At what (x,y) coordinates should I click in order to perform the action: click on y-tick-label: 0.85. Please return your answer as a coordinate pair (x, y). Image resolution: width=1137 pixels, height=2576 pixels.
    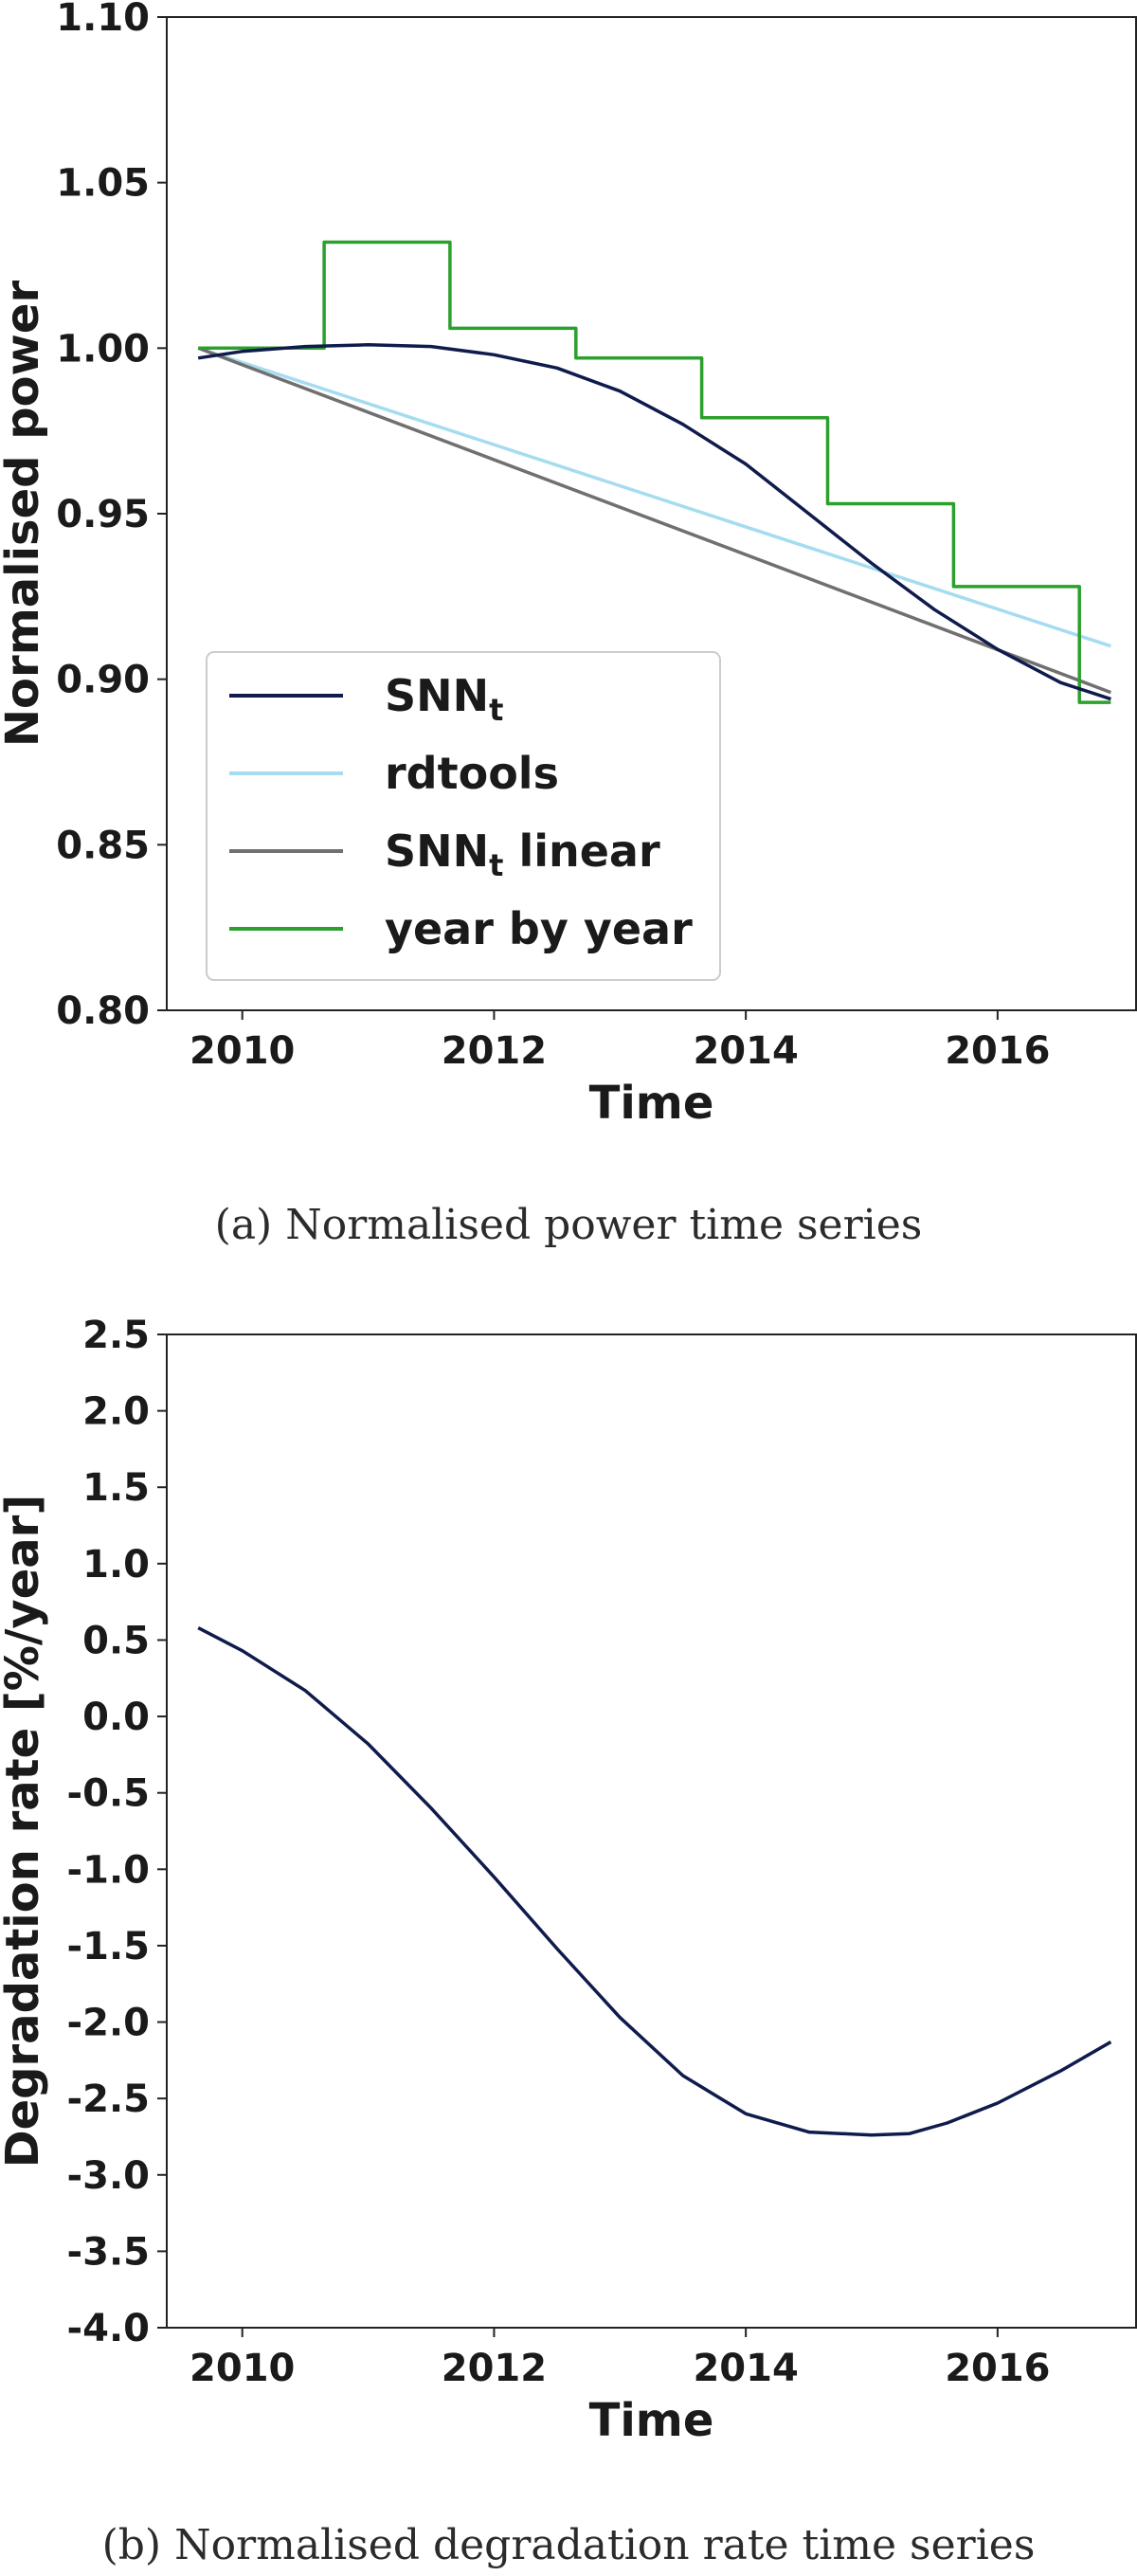
    Looking at the image, I should click on (103, 845).